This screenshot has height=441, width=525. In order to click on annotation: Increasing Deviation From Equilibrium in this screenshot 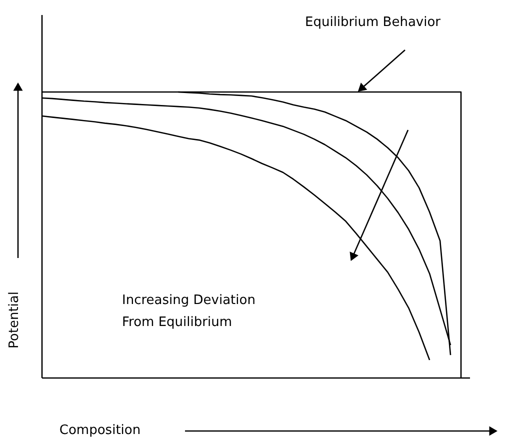, I will do `click(189, 311)`.